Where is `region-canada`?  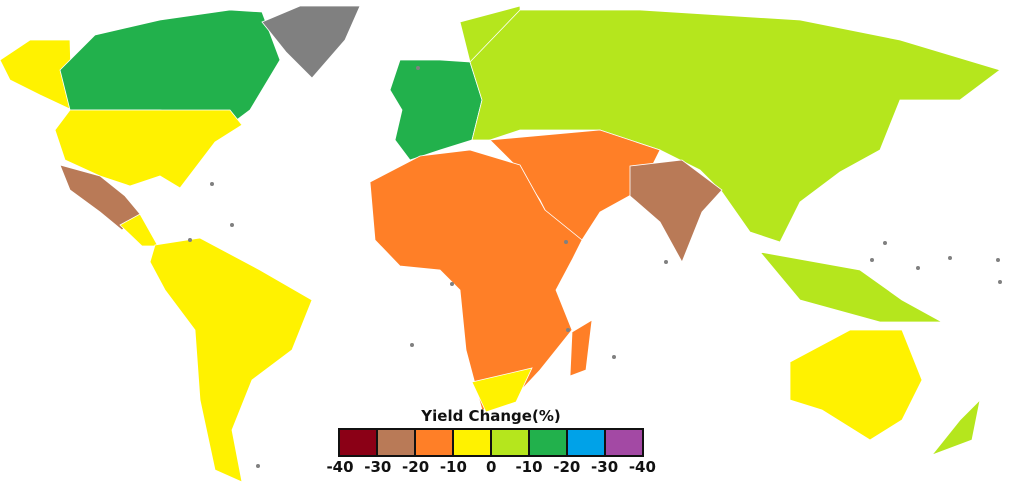 region-canada is located at coordinates (170, 67).